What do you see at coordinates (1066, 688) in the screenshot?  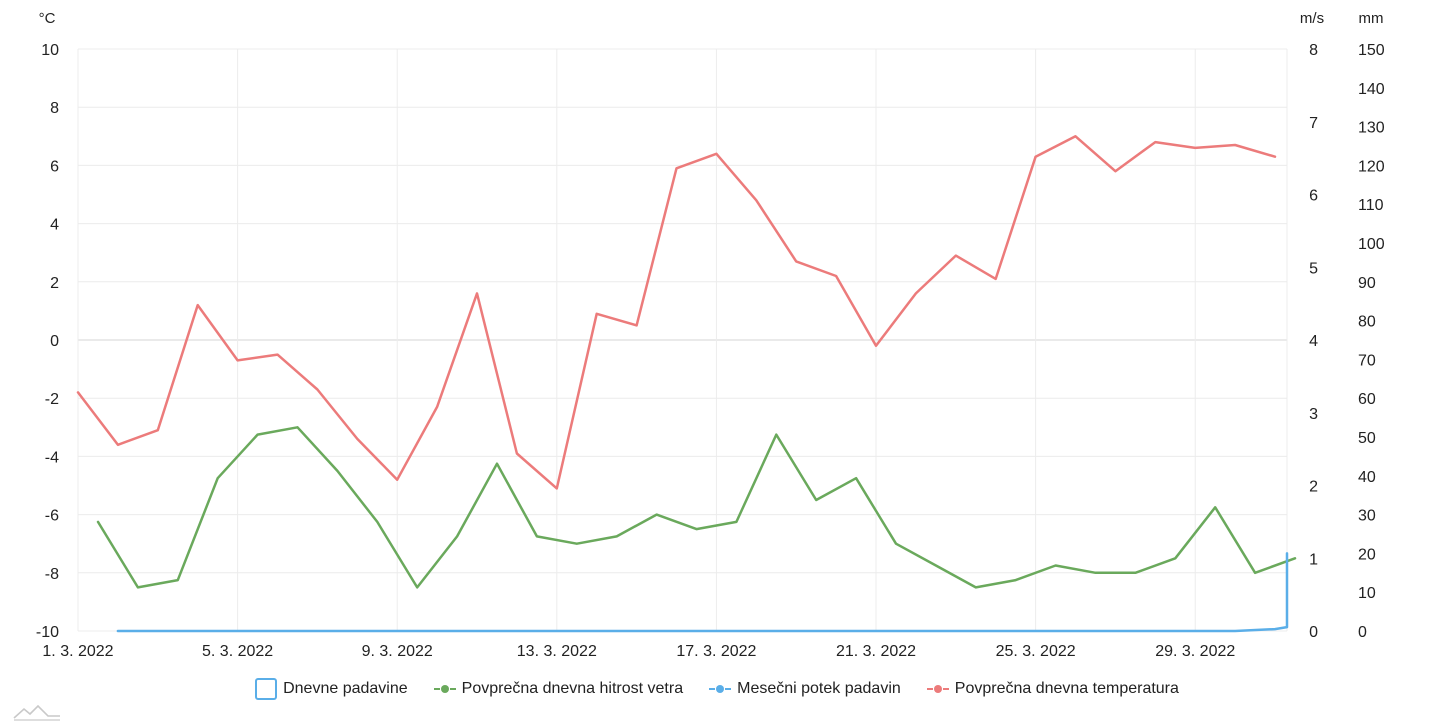 I see `legend-label: Povprečna dnevna temperatura` at bounding box center [1066, 688].